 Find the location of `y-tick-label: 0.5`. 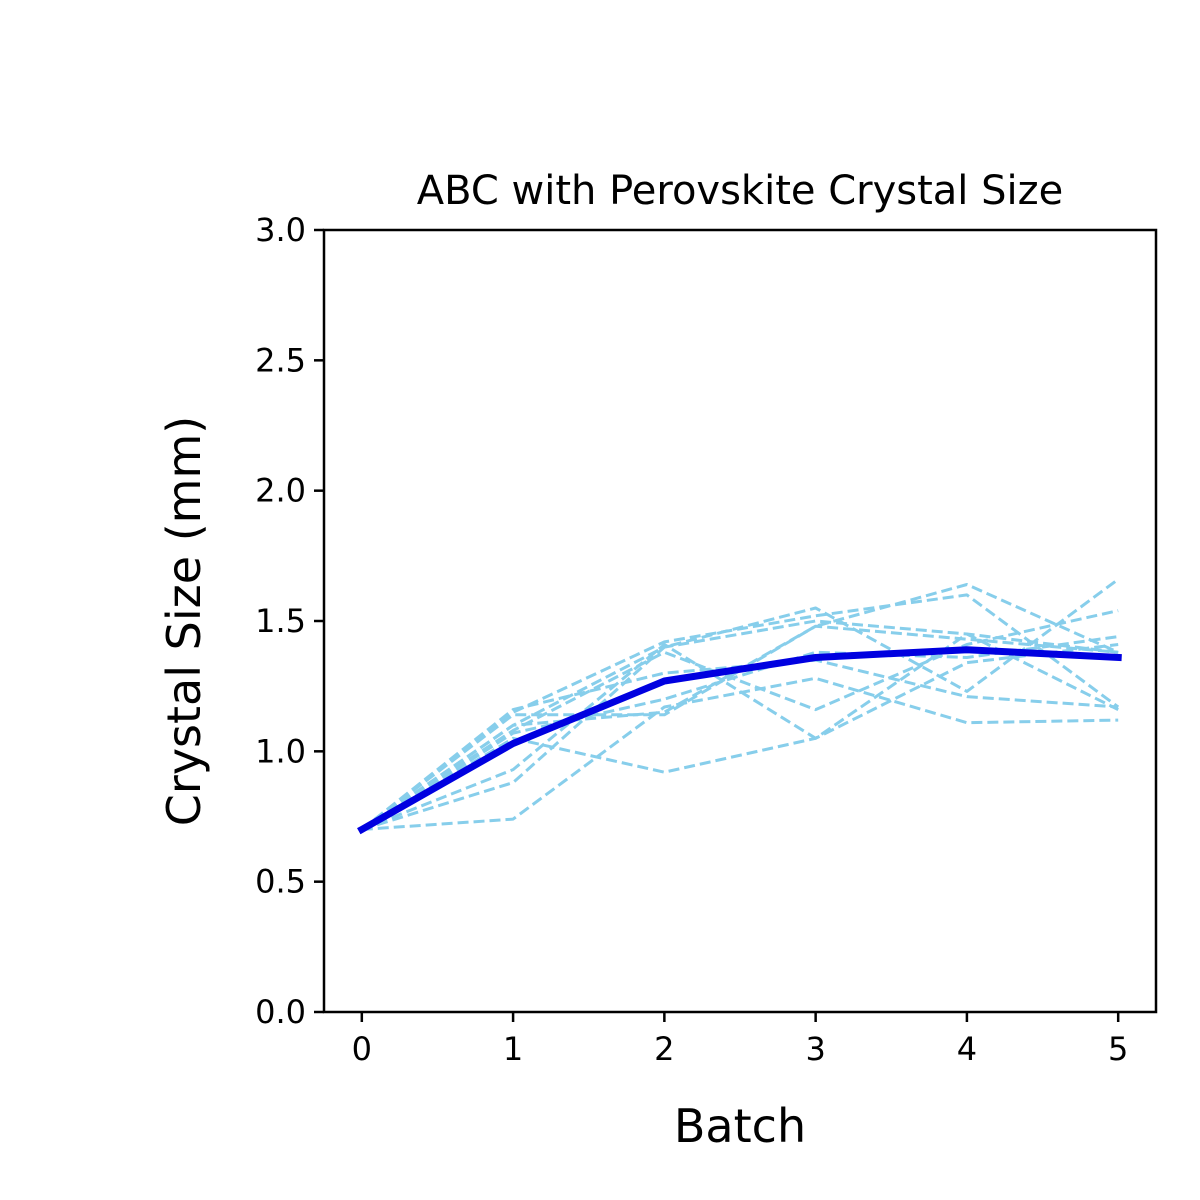

y-tick-label: 0.5 is located at coordinates (280, 882).